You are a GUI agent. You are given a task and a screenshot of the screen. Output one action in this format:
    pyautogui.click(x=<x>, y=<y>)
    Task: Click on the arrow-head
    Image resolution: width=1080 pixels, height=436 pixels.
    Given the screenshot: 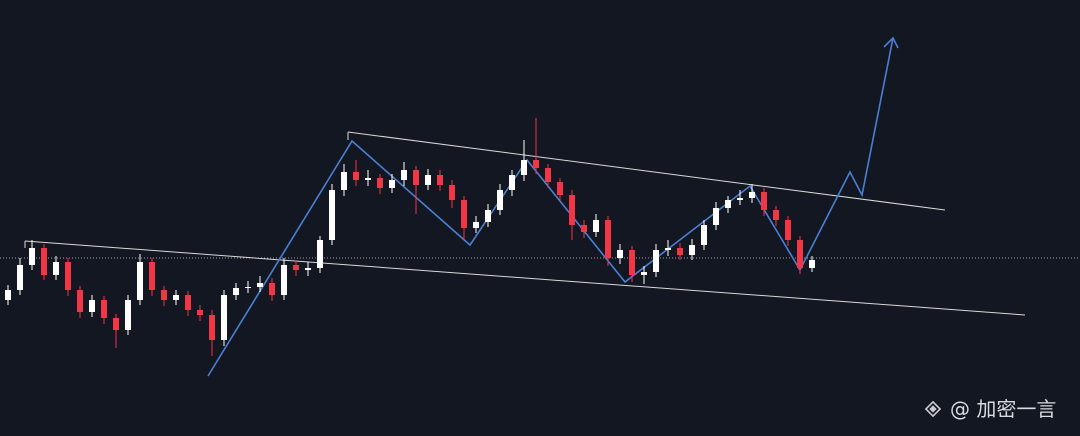 What is the action you would take?
    pyautogui.click(x=891, y=42)
    